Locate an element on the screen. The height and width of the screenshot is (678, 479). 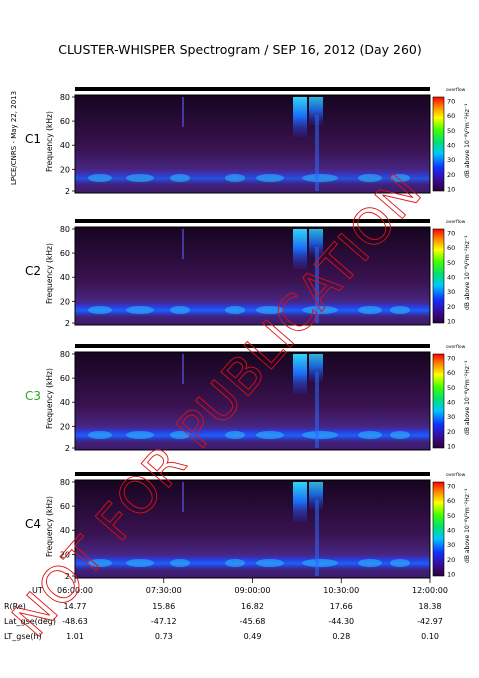
ephemeris-value: -42.97 is located at coordinates (430, 621).